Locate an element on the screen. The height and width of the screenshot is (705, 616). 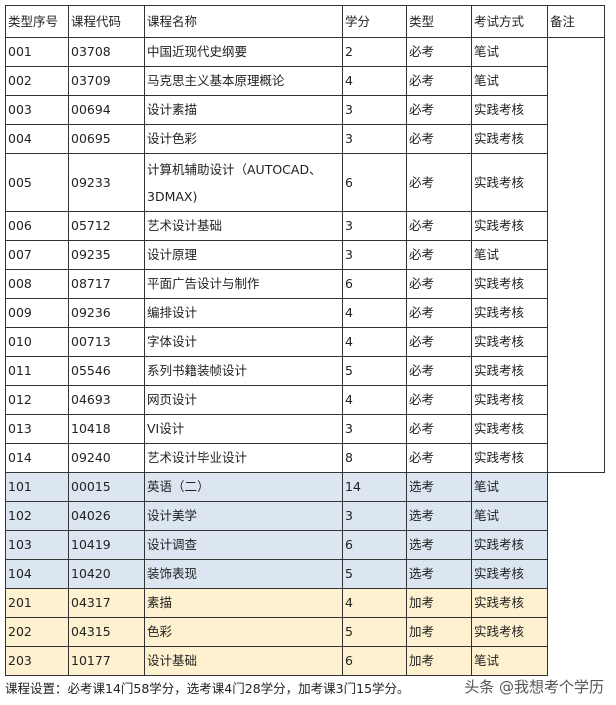
table-cell: 系列书籍装帧设计 is located at coordinates (243, 371).